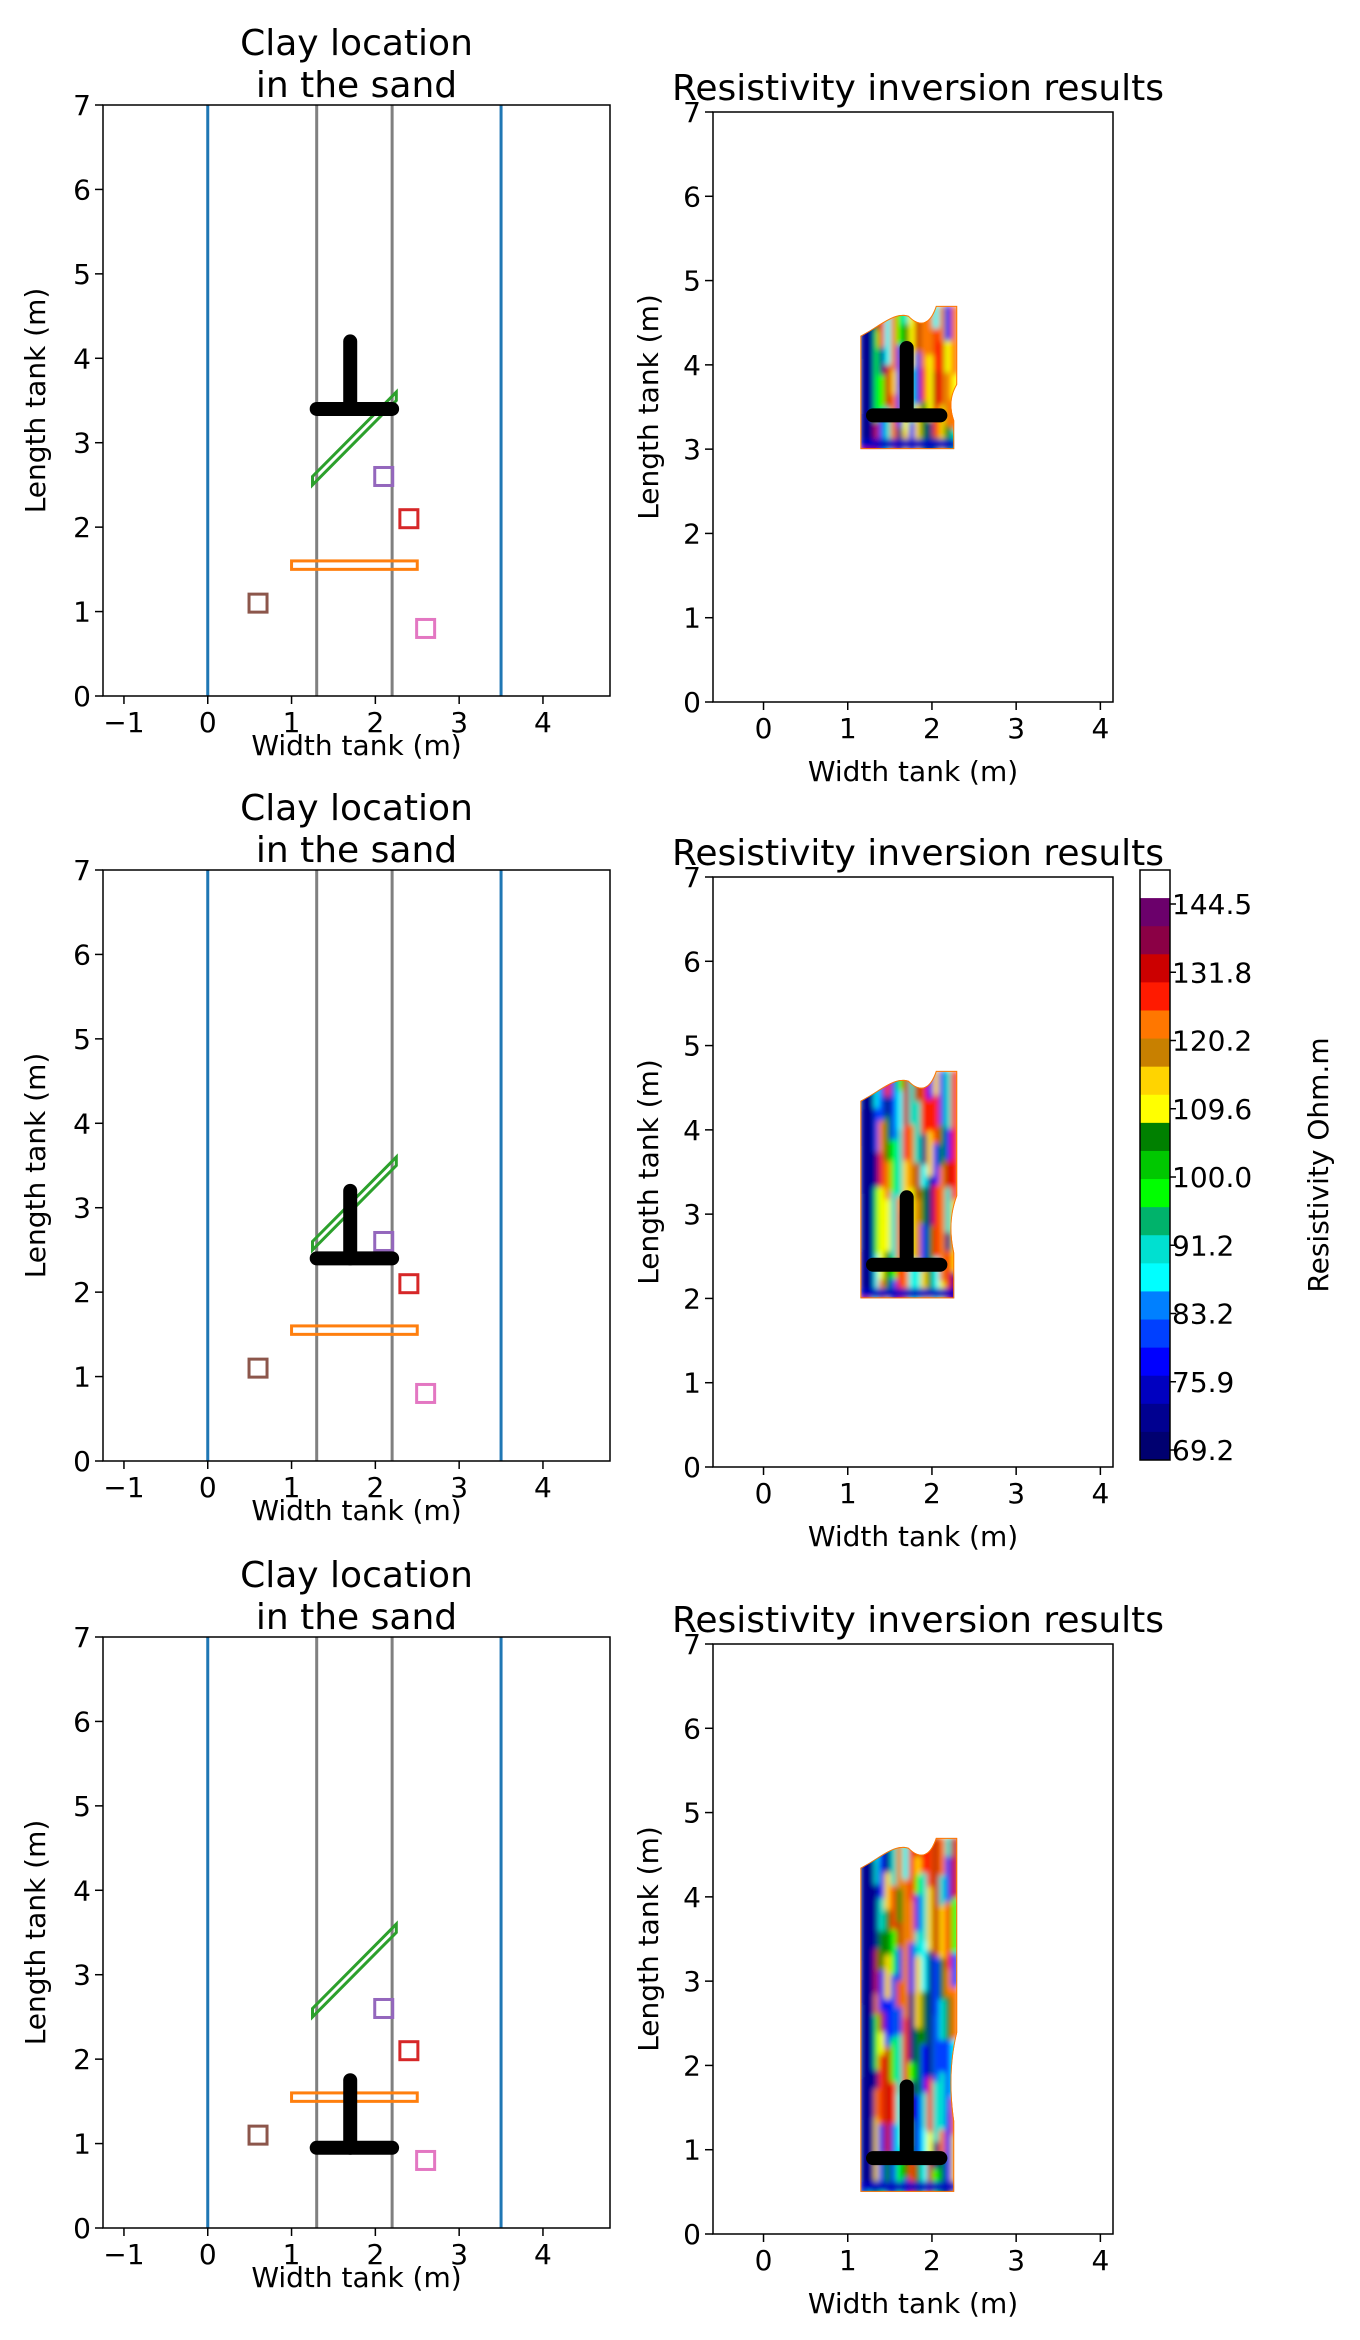 This screenshot has height=2340, width=1360. Describe the element at coordinates (82, 2059) in the screenshot. I see `y-tick-label: 2` at that location.